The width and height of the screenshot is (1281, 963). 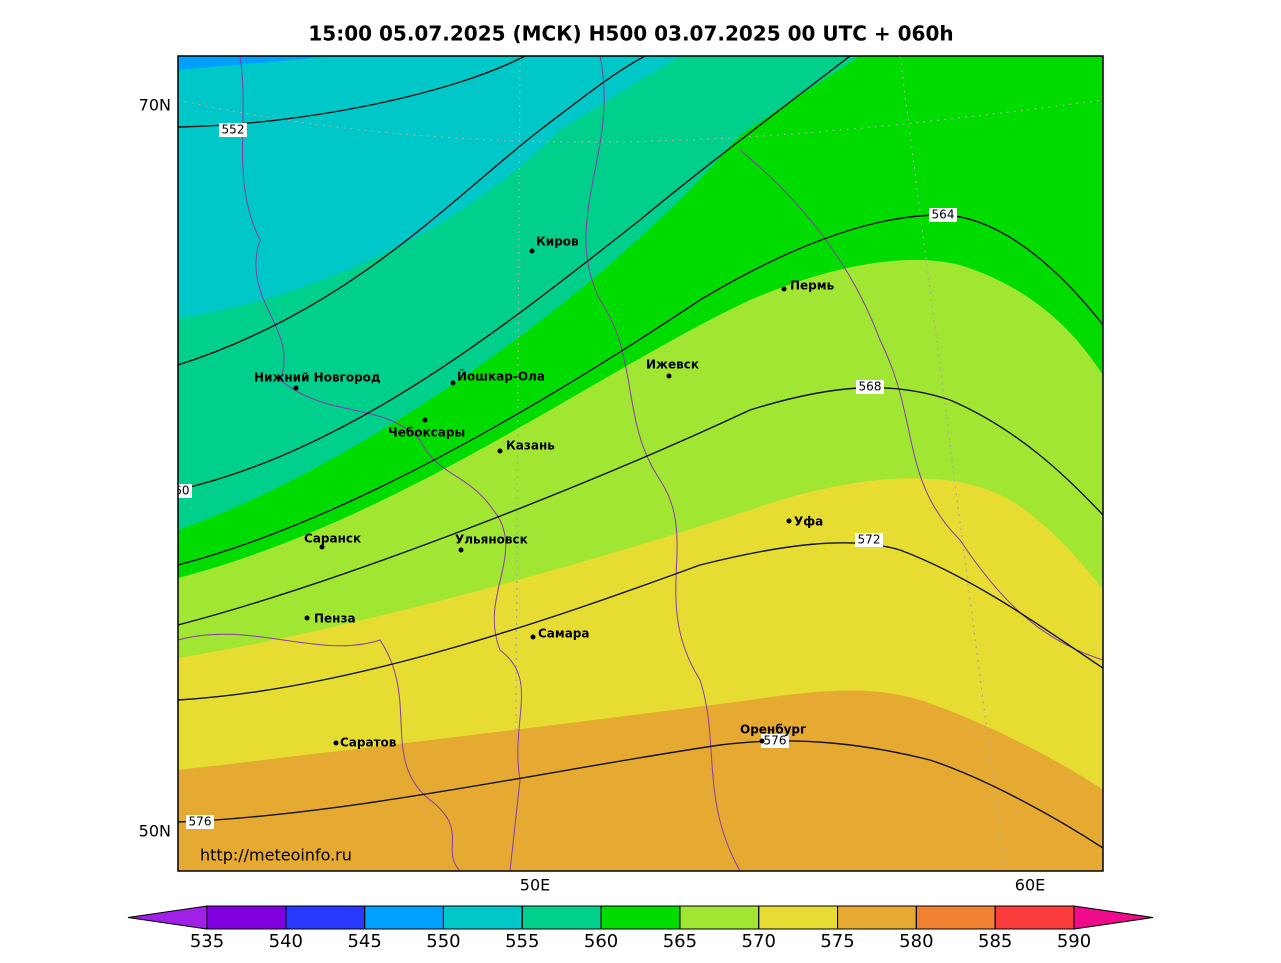 What do you see at coordinates (564, 634) in the screenshot?
I see `city: Самара` at bounding box center [564, 634].